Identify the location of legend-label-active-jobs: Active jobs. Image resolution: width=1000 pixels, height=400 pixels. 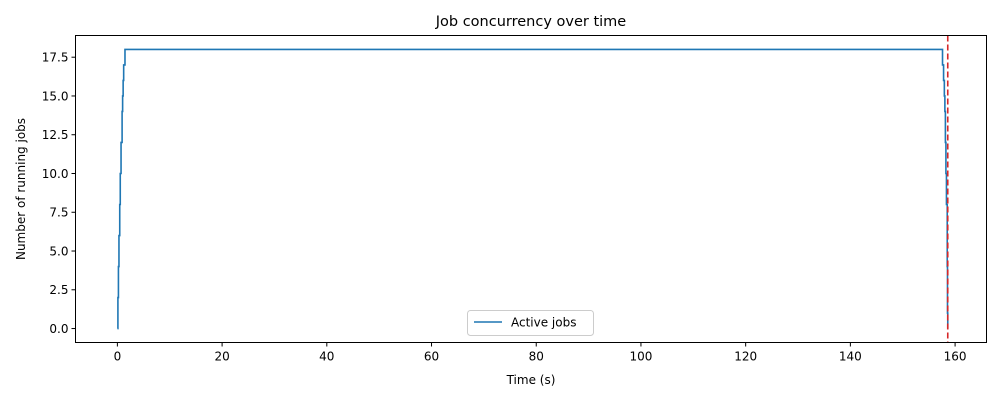
(543, 323).